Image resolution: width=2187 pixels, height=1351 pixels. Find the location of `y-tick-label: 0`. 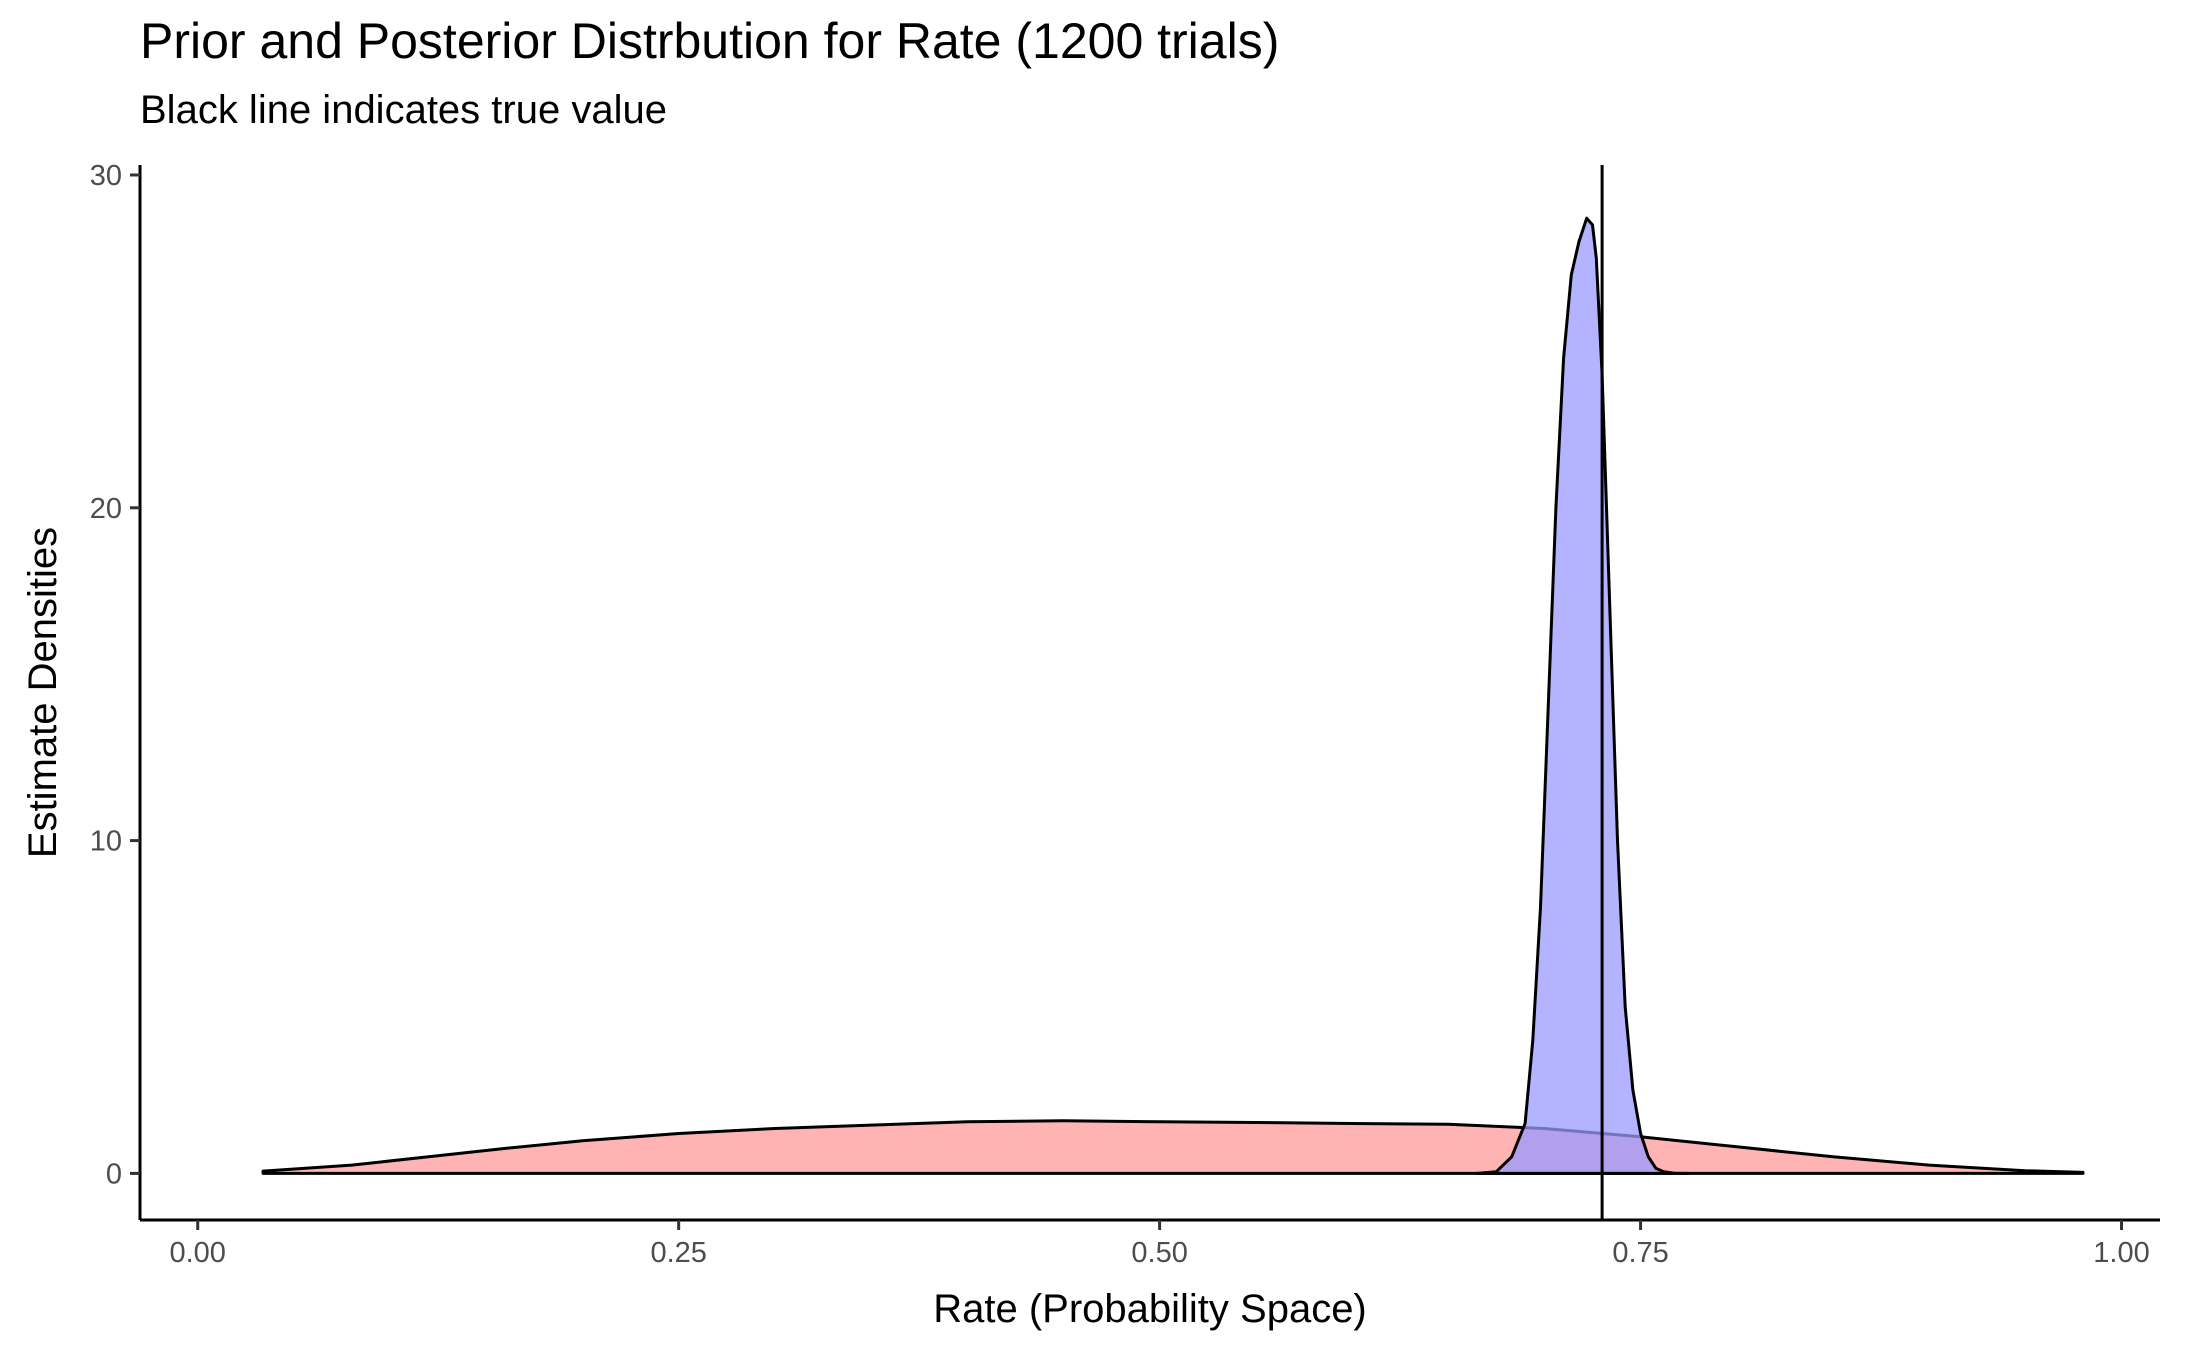

y-tick-label: 0 is located at coordinates (114, 1174).